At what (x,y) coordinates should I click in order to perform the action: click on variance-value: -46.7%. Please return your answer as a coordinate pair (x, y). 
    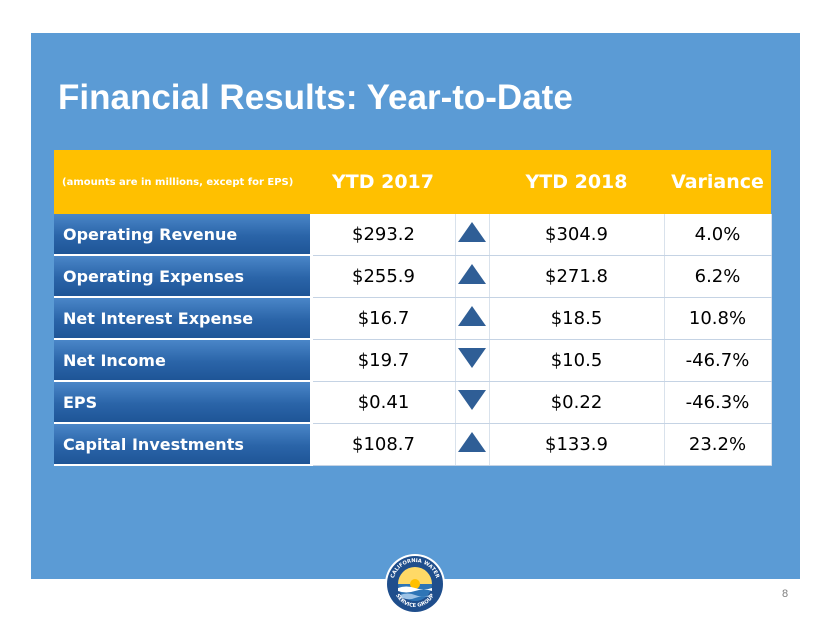
    Looking at the image, I should click on (718, 360).